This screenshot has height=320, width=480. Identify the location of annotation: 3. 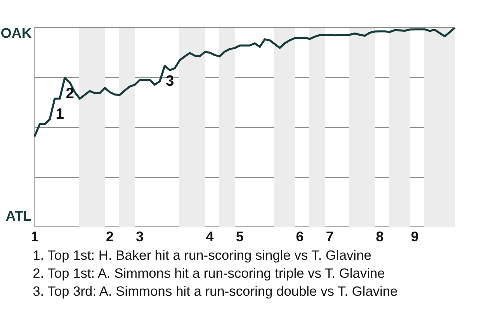
(170, 81).